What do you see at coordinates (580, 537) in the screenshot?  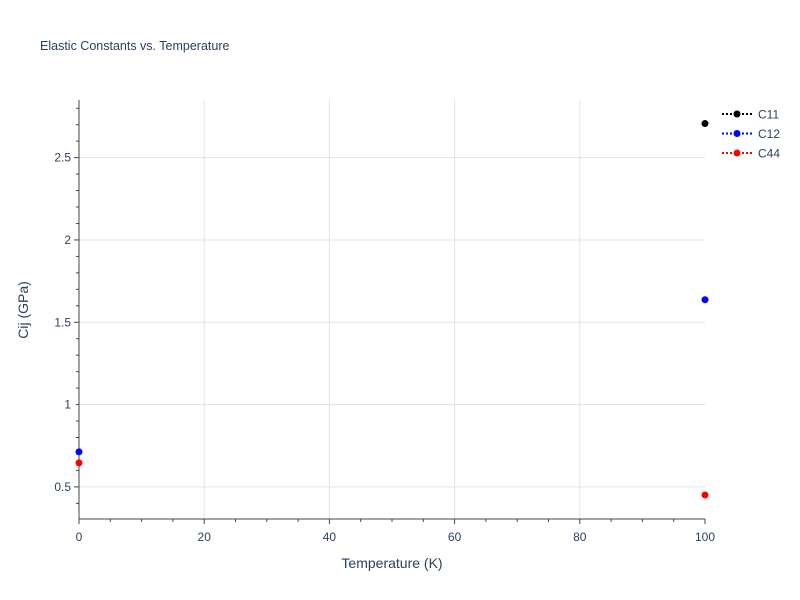 I see `x-tick-label: 80` at bounding box center [580, 537].